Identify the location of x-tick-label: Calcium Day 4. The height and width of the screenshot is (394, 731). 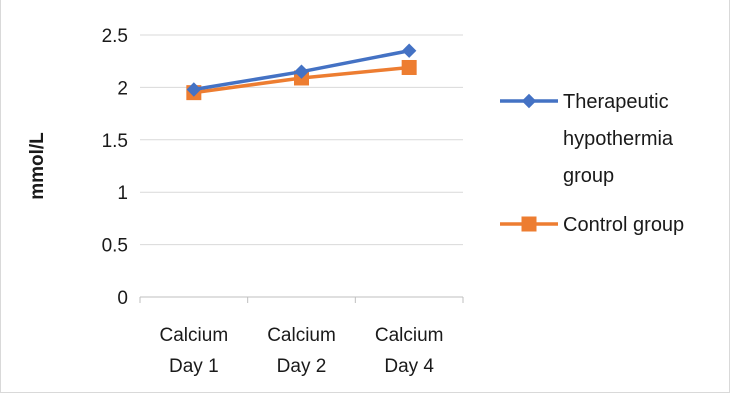
(409, 351).